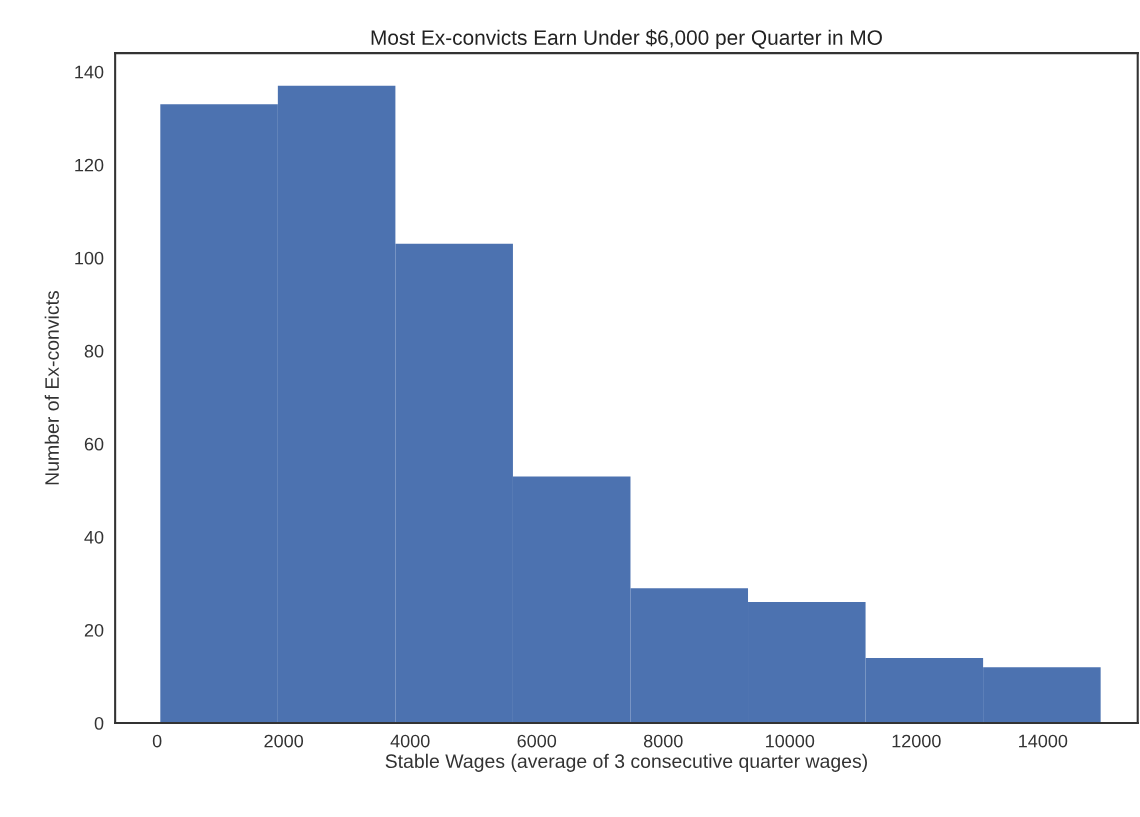  I want to click on x-tick-label: 4000, so click(410, 741).